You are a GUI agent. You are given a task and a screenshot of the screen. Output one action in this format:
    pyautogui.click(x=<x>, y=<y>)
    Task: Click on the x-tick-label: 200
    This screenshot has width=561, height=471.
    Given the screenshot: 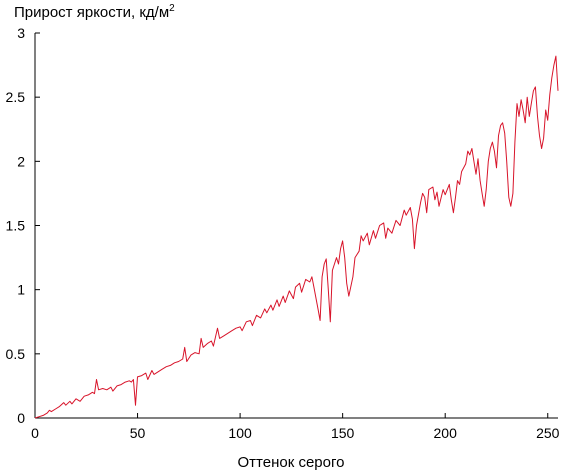 What is the action you would take?
    pyautogui.click(x=446, y=433)
    